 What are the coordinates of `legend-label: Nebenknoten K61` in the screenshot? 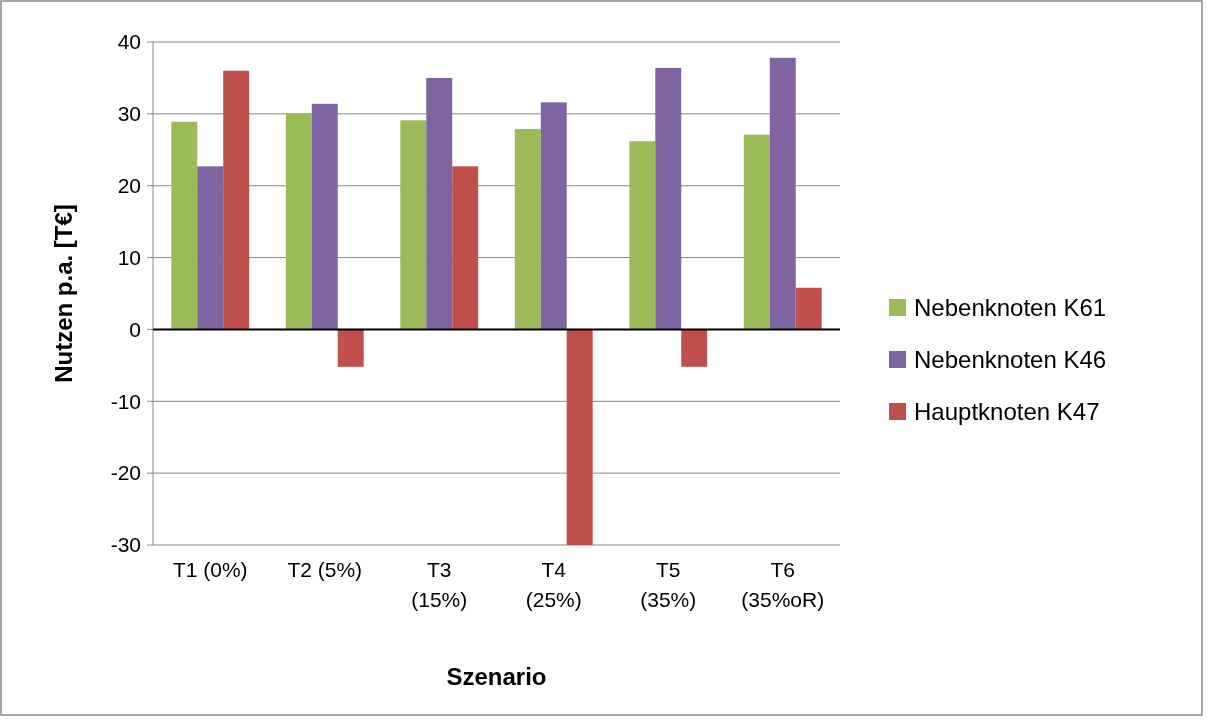 It's located at (1010, 308).